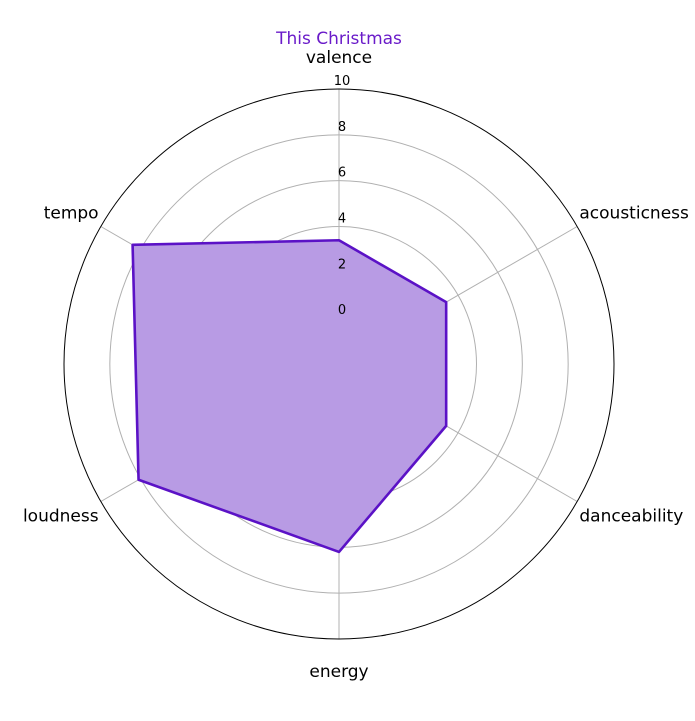 This screenshot has width=695, height=721. What do you see at coordinates (71, 214) in the screenshot?
I see `axis-label-tempo: tempo` at bounding box center [71, 214].